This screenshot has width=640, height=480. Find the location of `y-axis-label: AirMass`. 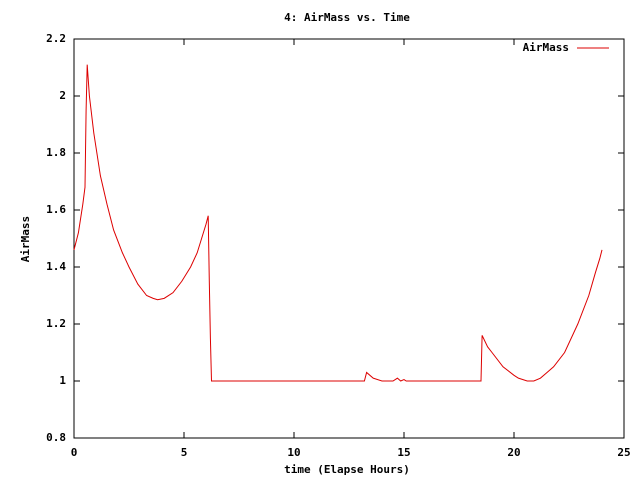

y-axis-label: AirMass is located at coordinates (25, 239).